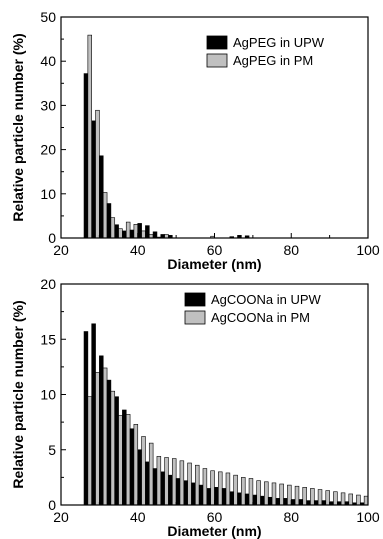 The height and width of the screenshot is (539, 383). I want to click on legend-label: AgCOONa in PM, so click(260, 317).